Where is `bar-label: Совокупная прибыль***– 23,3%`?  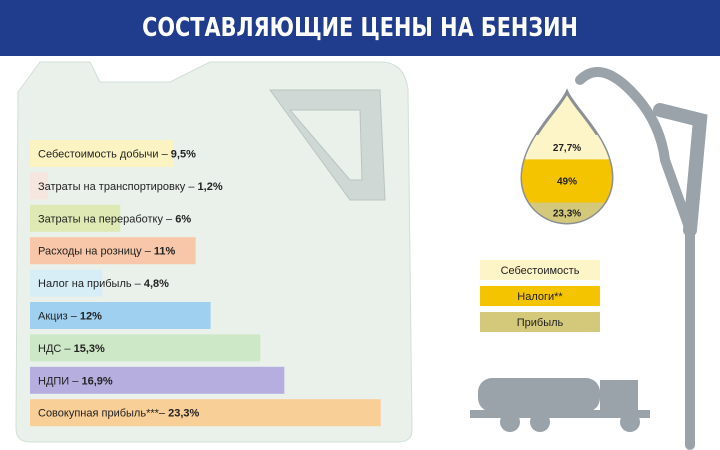 bar-label: Совокупная прибыль***– 23,3% is located at coordinates (119, 414).